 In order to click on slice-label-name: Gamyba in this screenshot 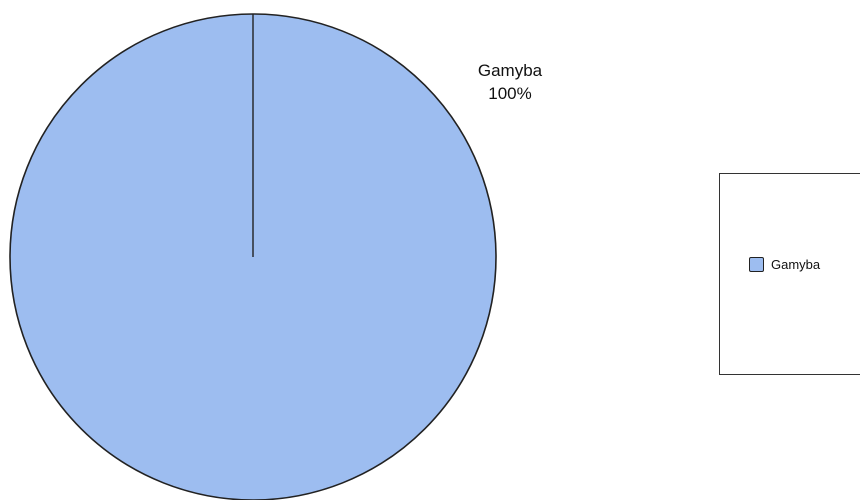, I will do `click(510, 70)`.